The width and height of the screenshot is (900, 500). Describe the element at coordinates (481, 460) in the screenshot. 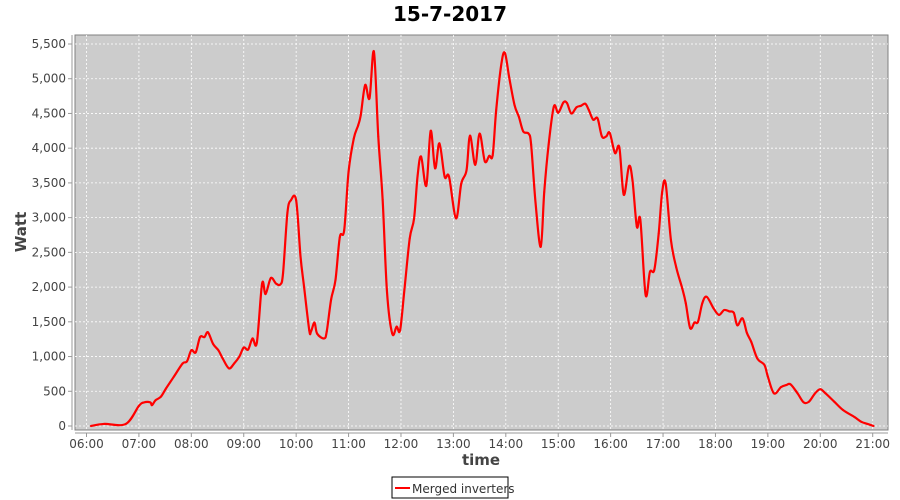

I see `x-axis-label: time` at that location.